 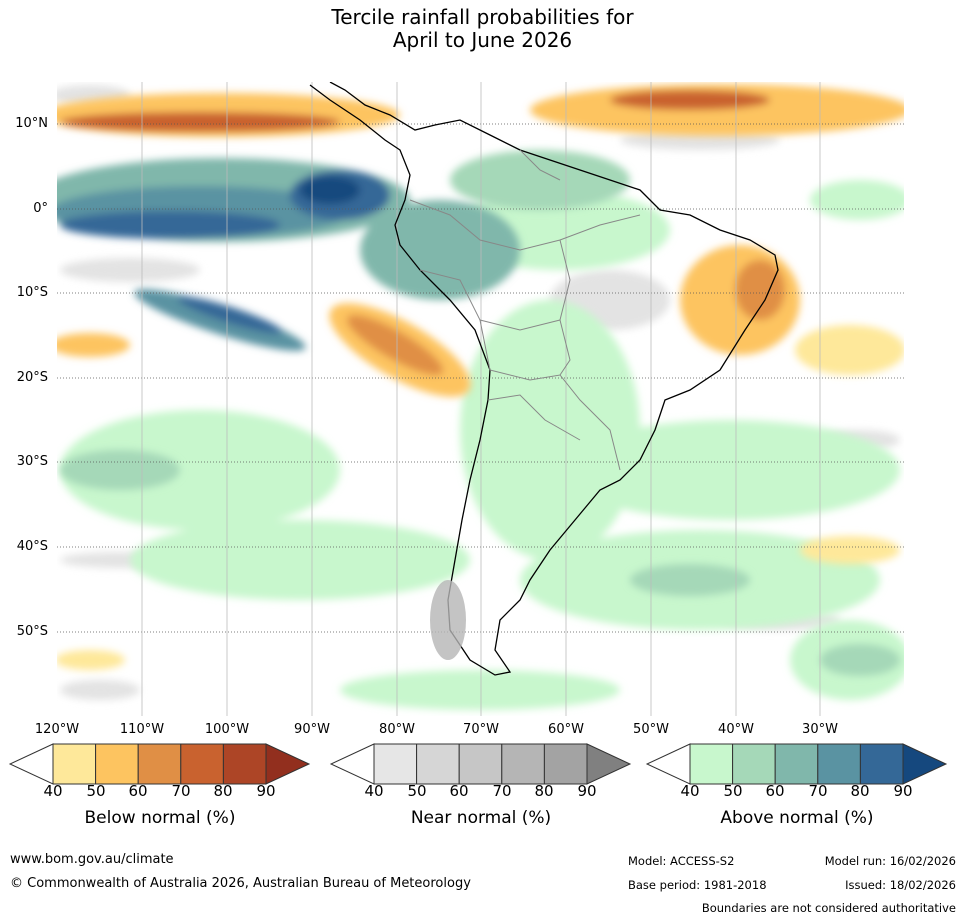 I want to click on lat-label: 10°N, so click(x=31, y=123).